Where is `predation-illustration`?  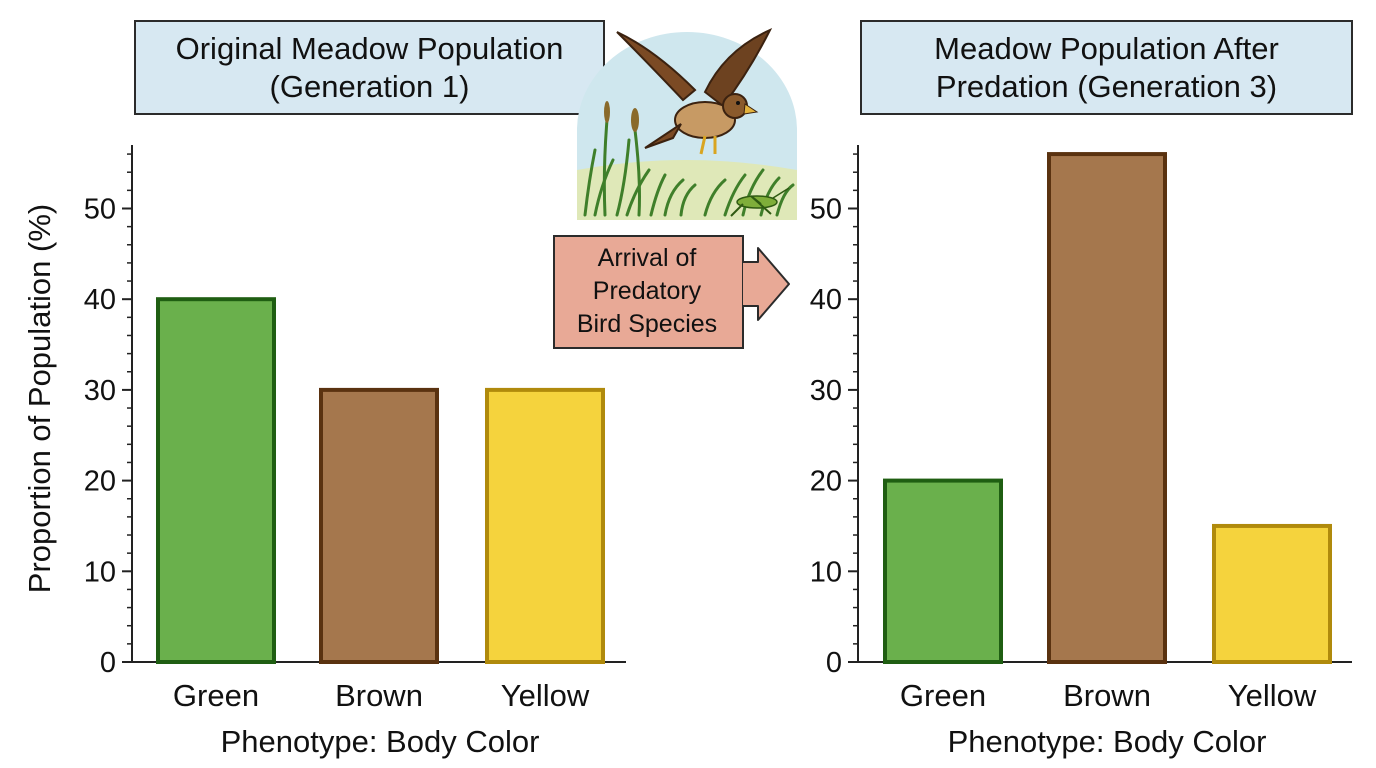 predation-illustration is located at coordinates (687, 123).